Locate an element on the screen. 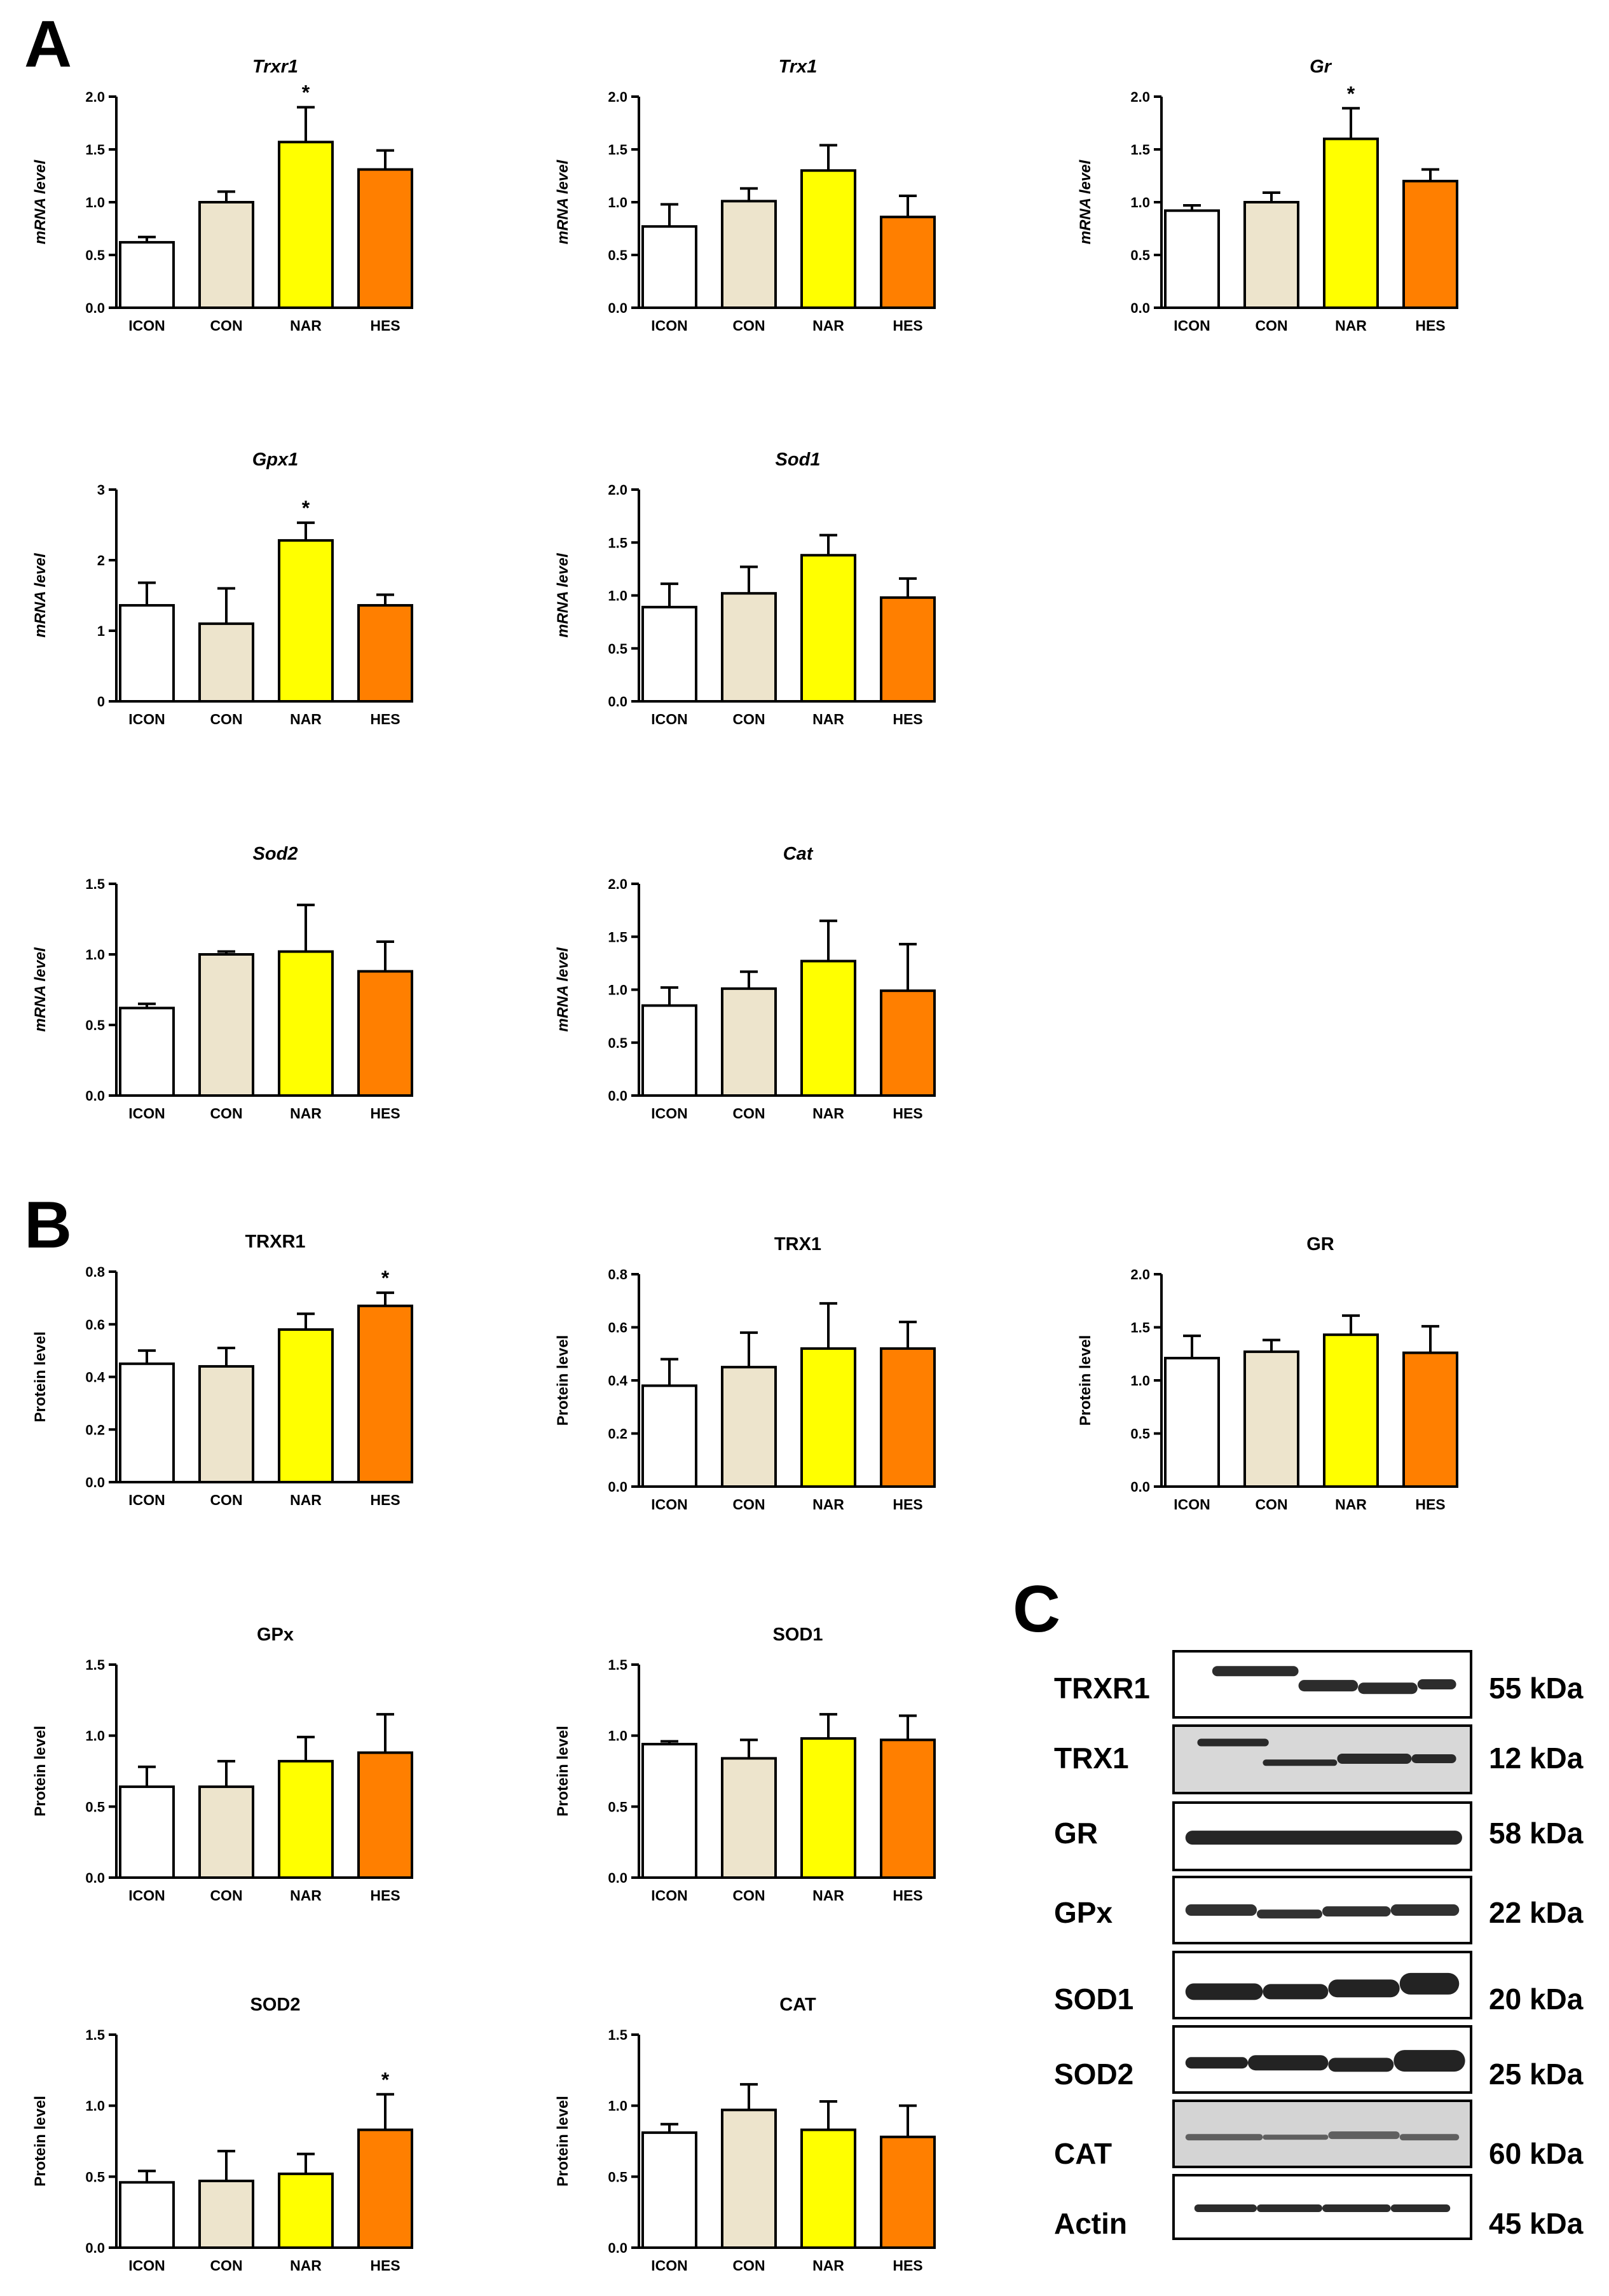 Image resolution: width=1609 pixels, height=2296 pixels. y-tick-label: 3 is located at coordinates (101, 490).